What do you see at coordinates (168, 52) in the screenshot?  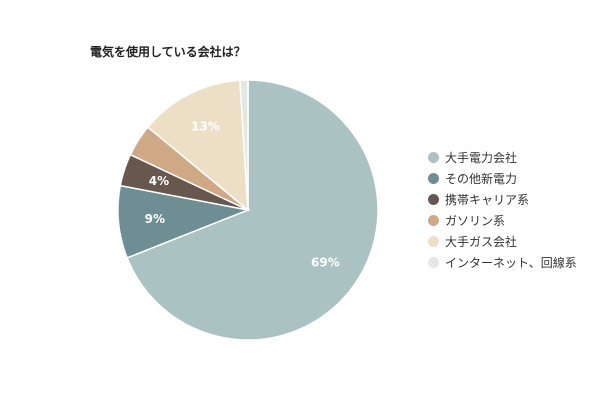 I see `chart-title: 電気を使用している会社は？` at bounding box center [168, 52].